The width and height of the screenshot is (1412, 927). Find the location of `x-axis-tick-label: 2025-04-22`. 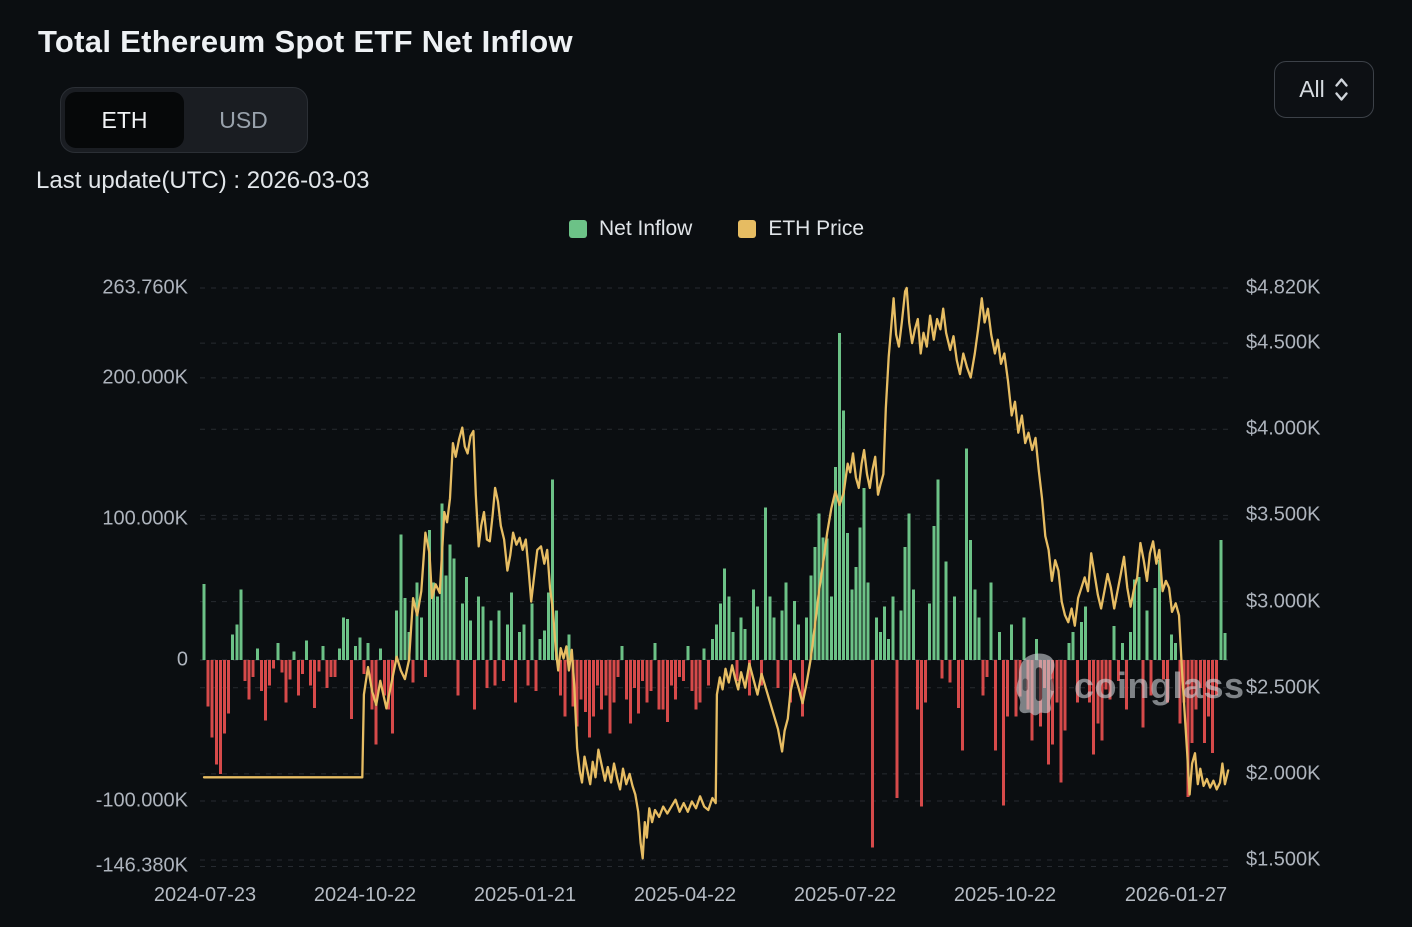

x-axis-tick-label: 2025-04-22 is located at coordinates (685, 895).